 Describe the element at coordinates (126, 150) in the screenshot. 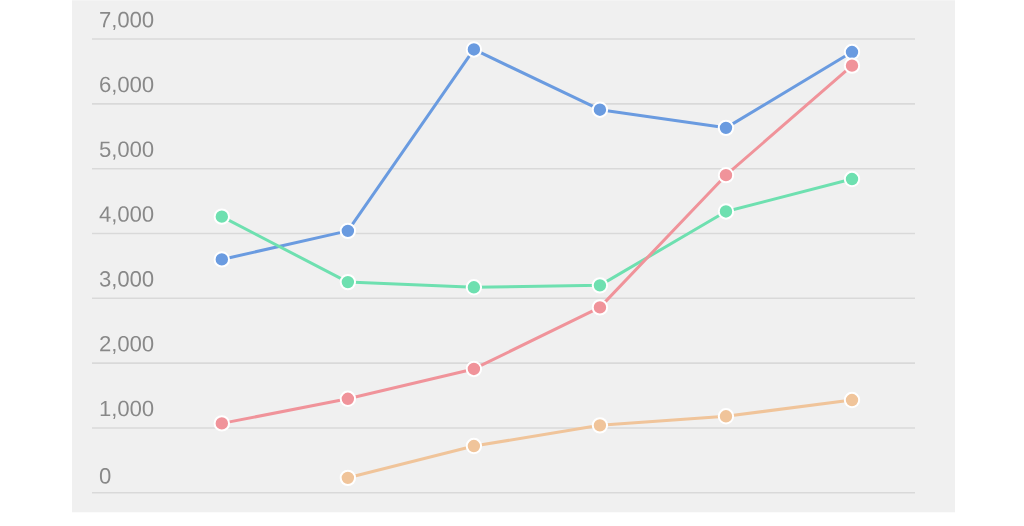

I see `y-tick-label: 5,000` at that location.